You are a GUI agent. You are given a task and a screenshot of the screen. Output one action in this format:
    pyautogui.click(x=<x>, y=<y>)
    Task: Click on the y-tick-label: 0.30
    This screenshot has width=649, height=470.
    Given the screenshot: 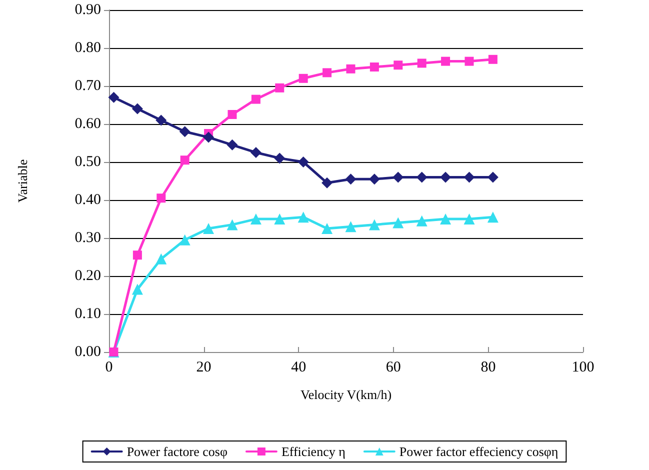 What is the action you would take?
    pyautogui.click(x=87, y=238)
    